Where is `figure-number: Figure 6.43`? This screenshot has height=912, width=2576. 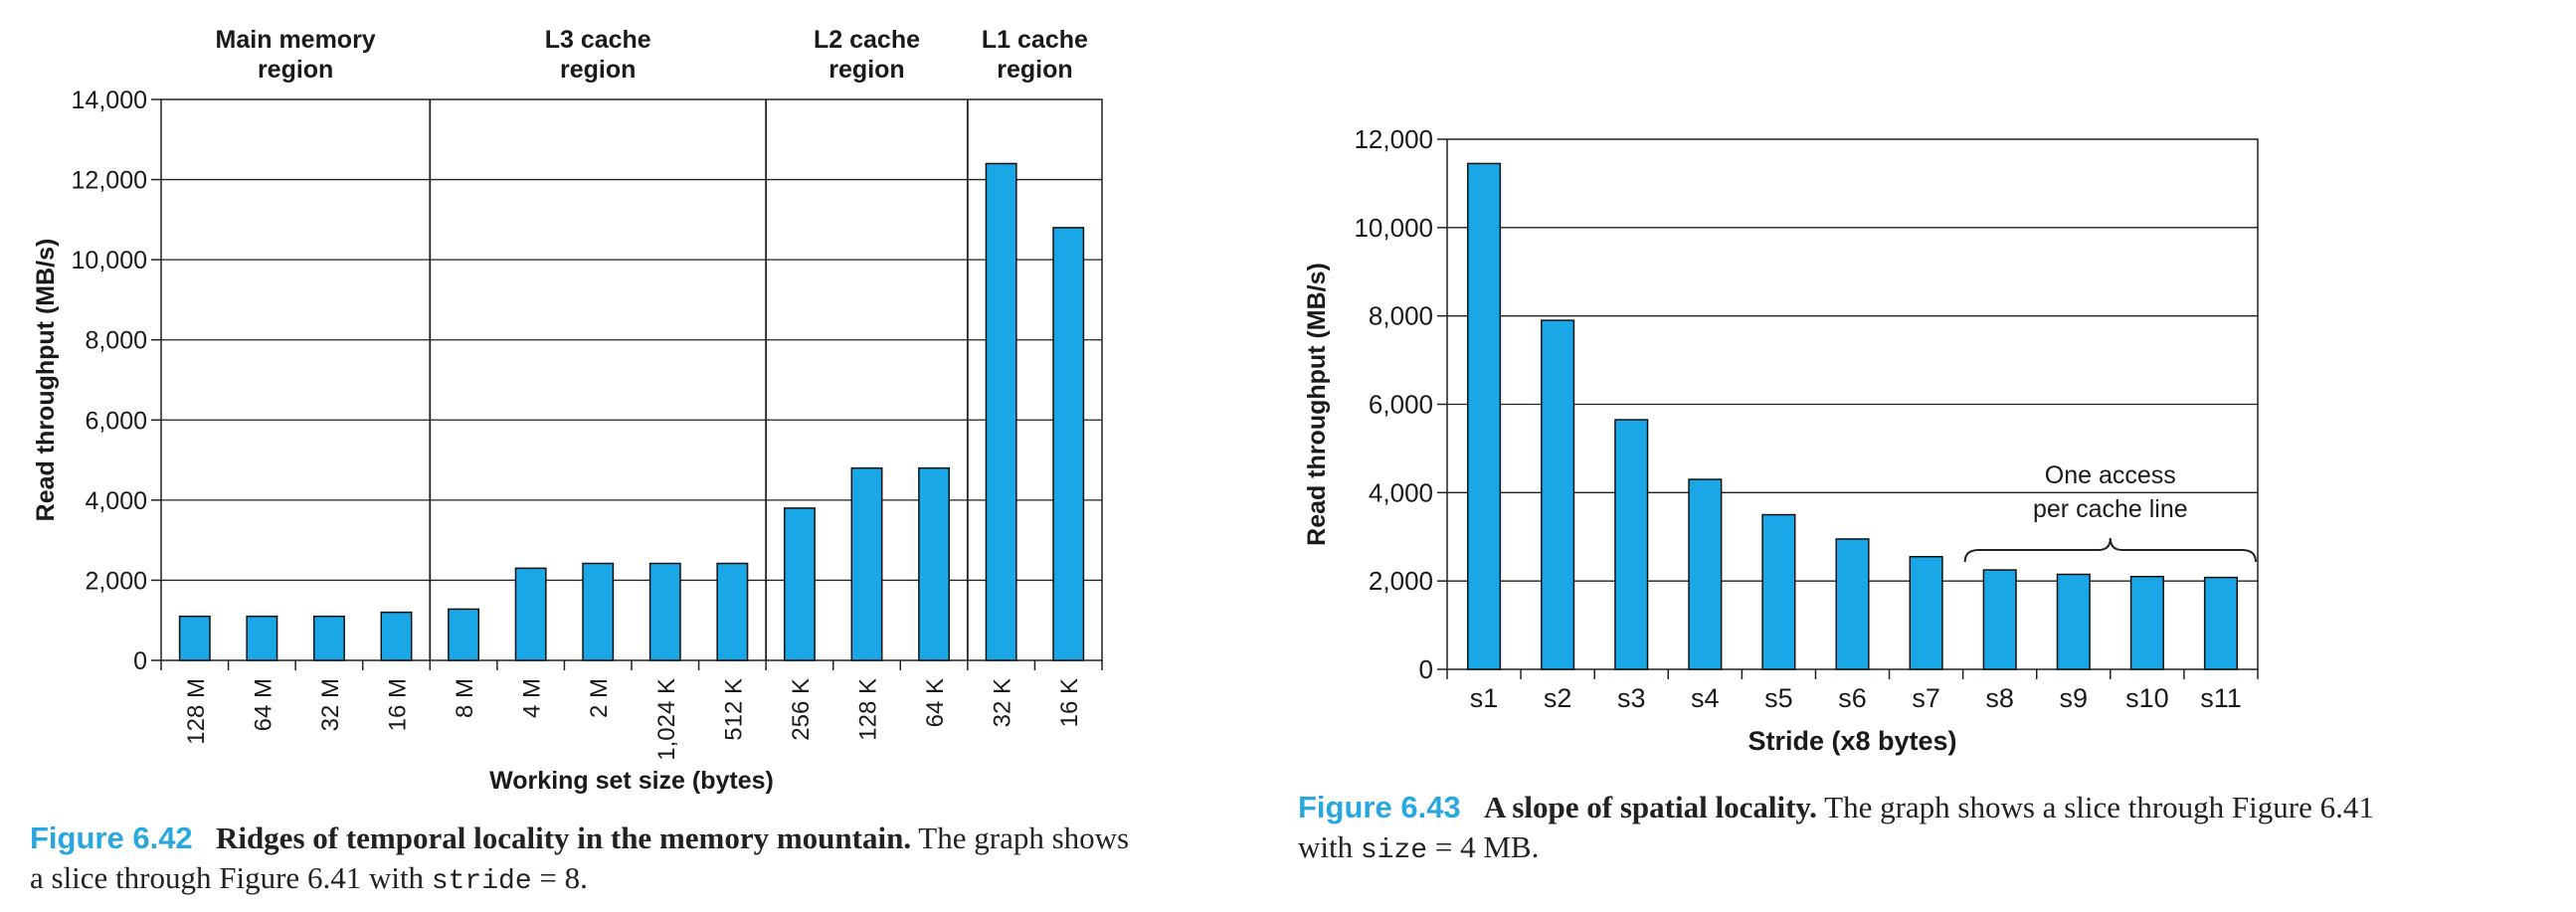 figure-number: Figure 6.43 is located at coordinates (1379, 807).